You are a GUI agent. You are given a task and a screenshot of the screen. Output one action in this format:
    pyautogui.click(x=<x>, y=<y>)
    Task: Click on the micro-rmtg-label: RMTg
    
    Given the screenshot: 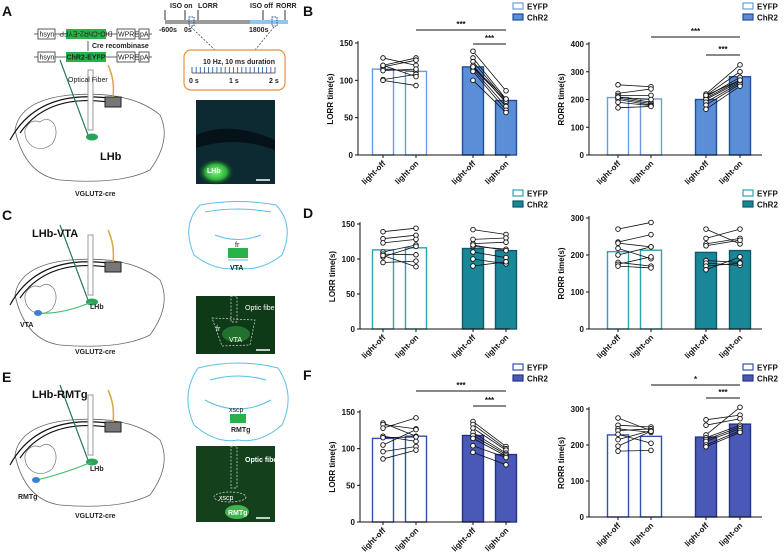 What is the action you would take?
    pyautogui.click(x=237, y=513)
    